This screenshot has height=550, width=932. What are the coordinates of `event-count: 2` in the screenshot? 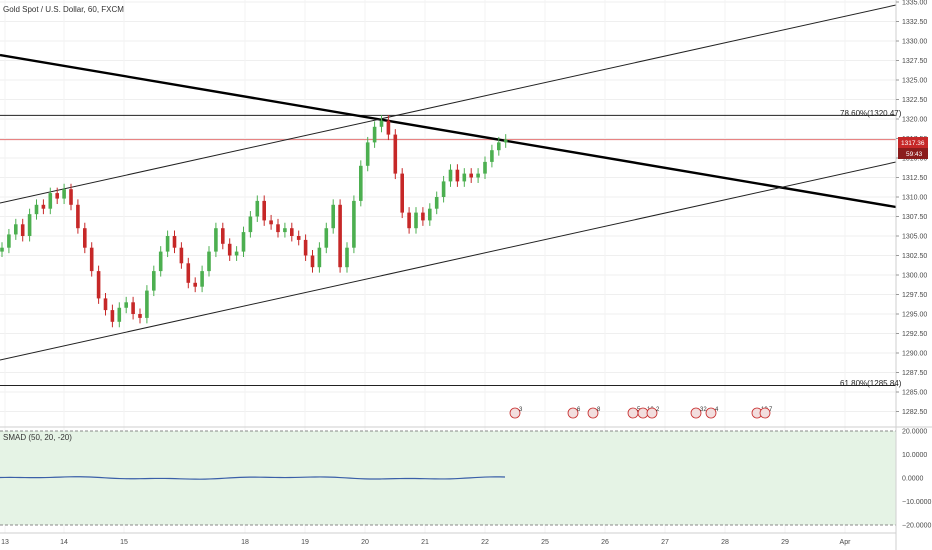 It's located at (658, 410).